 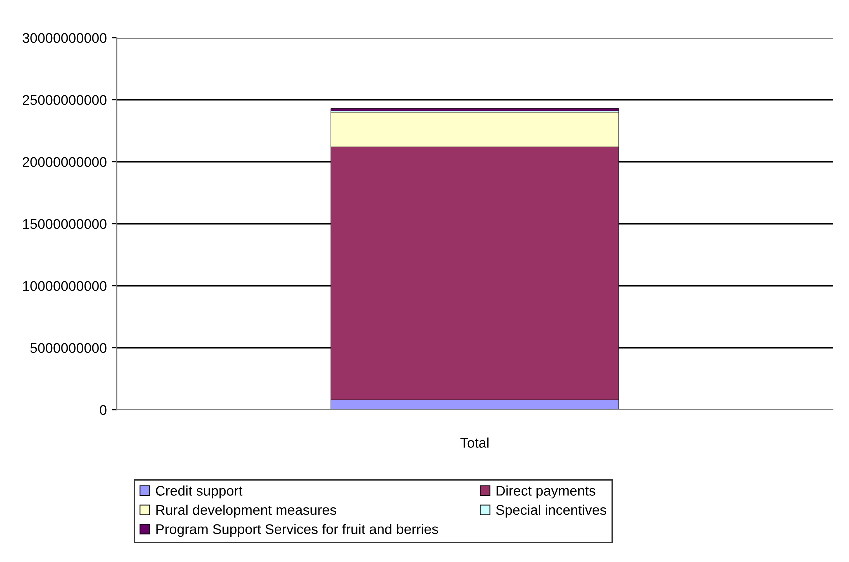 What do you see at coordinates (65, 224) in the screenshot?
I see `y-tick-label: 15000000000` at bounding box center [65, 224].